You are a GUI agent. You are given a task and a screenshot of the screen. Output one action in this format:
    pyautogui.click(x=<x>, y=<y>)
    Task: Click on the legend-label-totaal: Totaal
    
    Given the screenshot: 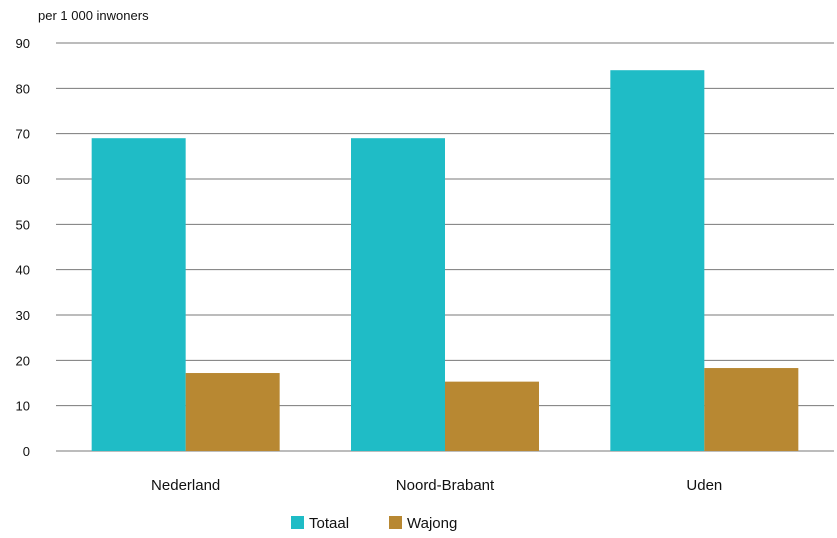 What is the action you would take?
    pyautogui.click(x=329, y=523)
    